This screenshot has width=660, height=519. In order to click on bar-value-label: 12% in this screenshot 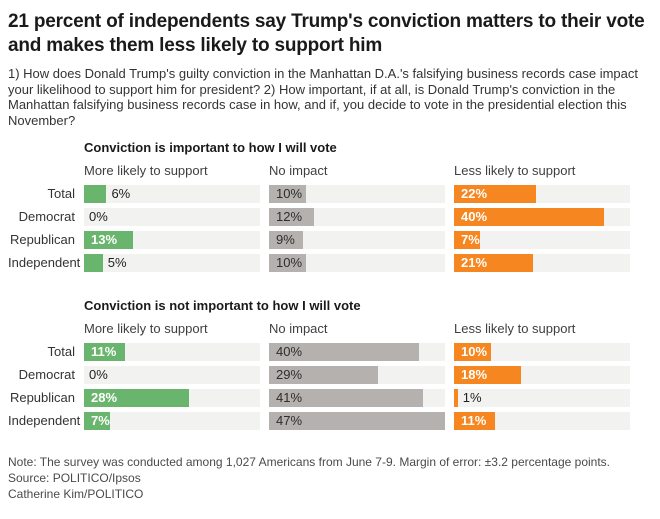, I will do `click(289, 216)`.